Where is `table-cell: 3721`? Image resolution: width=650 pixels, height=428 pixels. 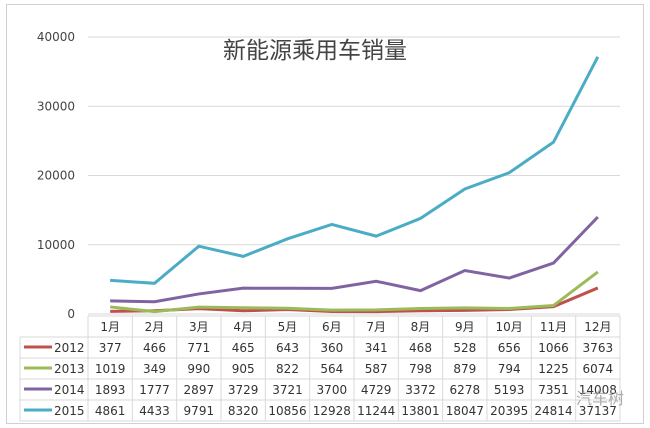 table-cell: 3721 is located at coordinates (287, 390).